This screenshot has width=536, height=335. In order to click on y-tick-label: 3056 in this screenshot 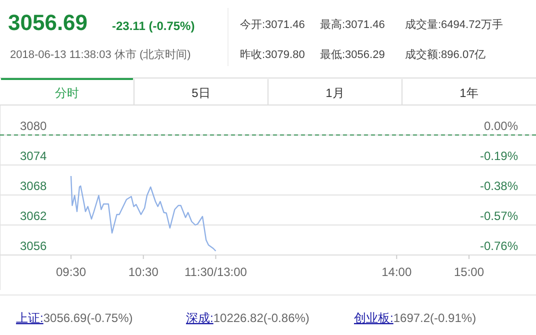, I will do `click(34, 246)`.